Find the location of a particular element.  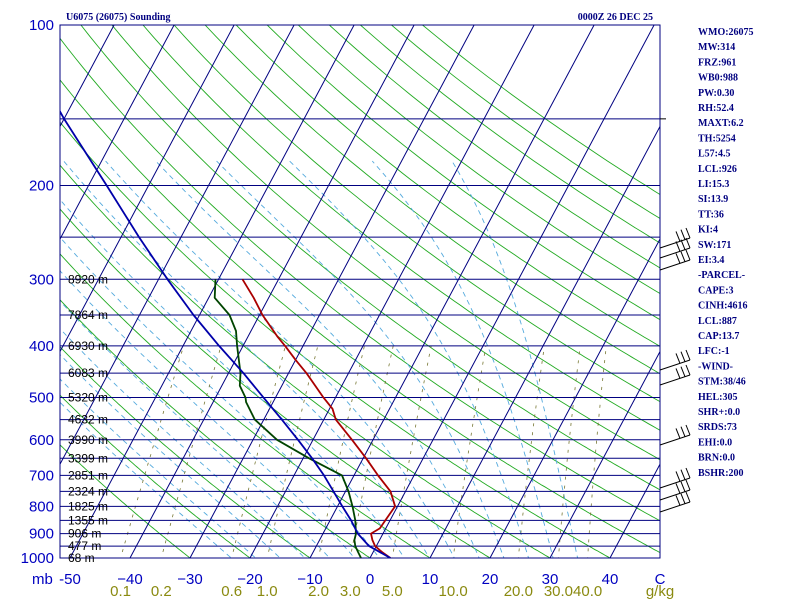

sounding-index: STM:38/46 is located at coordinates (722, 382).